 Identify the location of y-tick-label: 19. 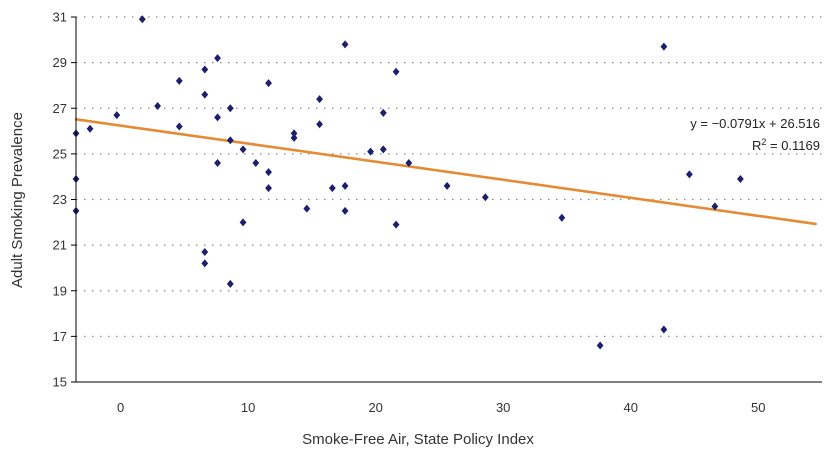
(60, 290).